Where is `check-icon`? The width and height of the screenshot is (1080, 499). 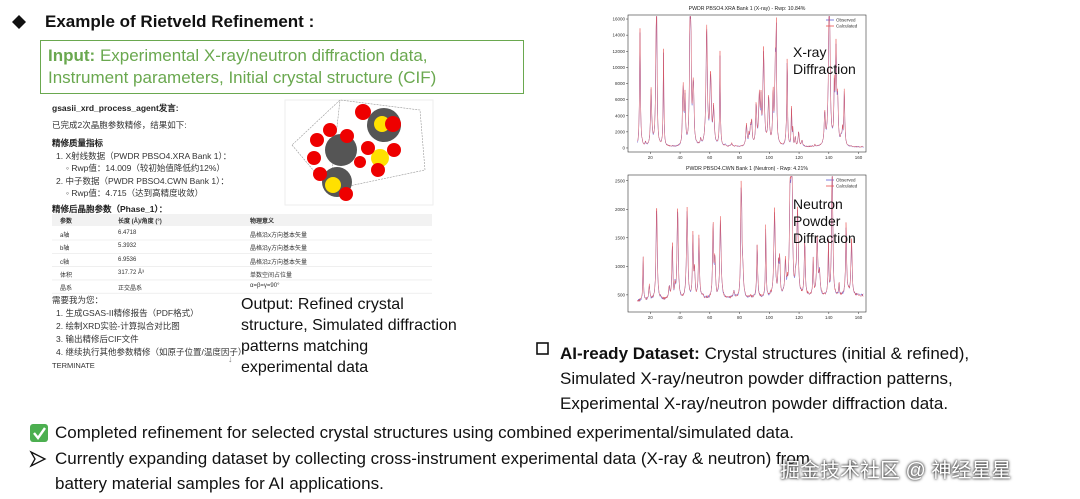 check-icon is located at coordinates (39, 433).